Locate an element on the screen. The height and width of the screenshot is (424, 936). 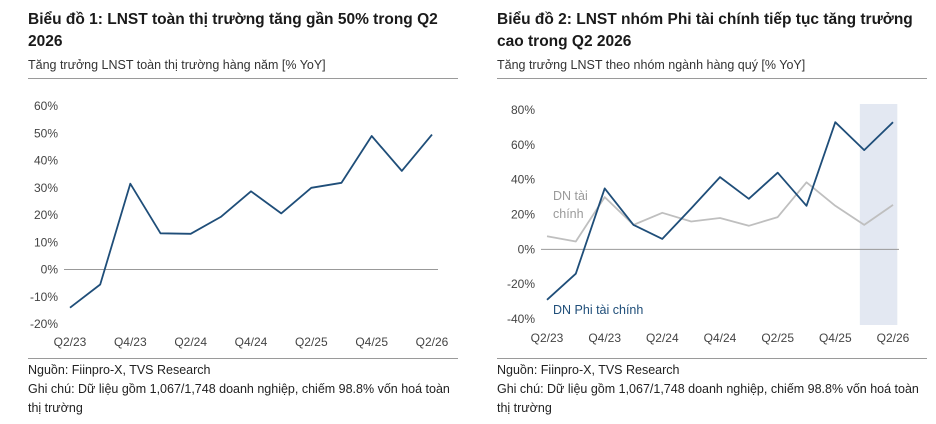
chart-2-bottom-rule is located at coordinates (712, 358).